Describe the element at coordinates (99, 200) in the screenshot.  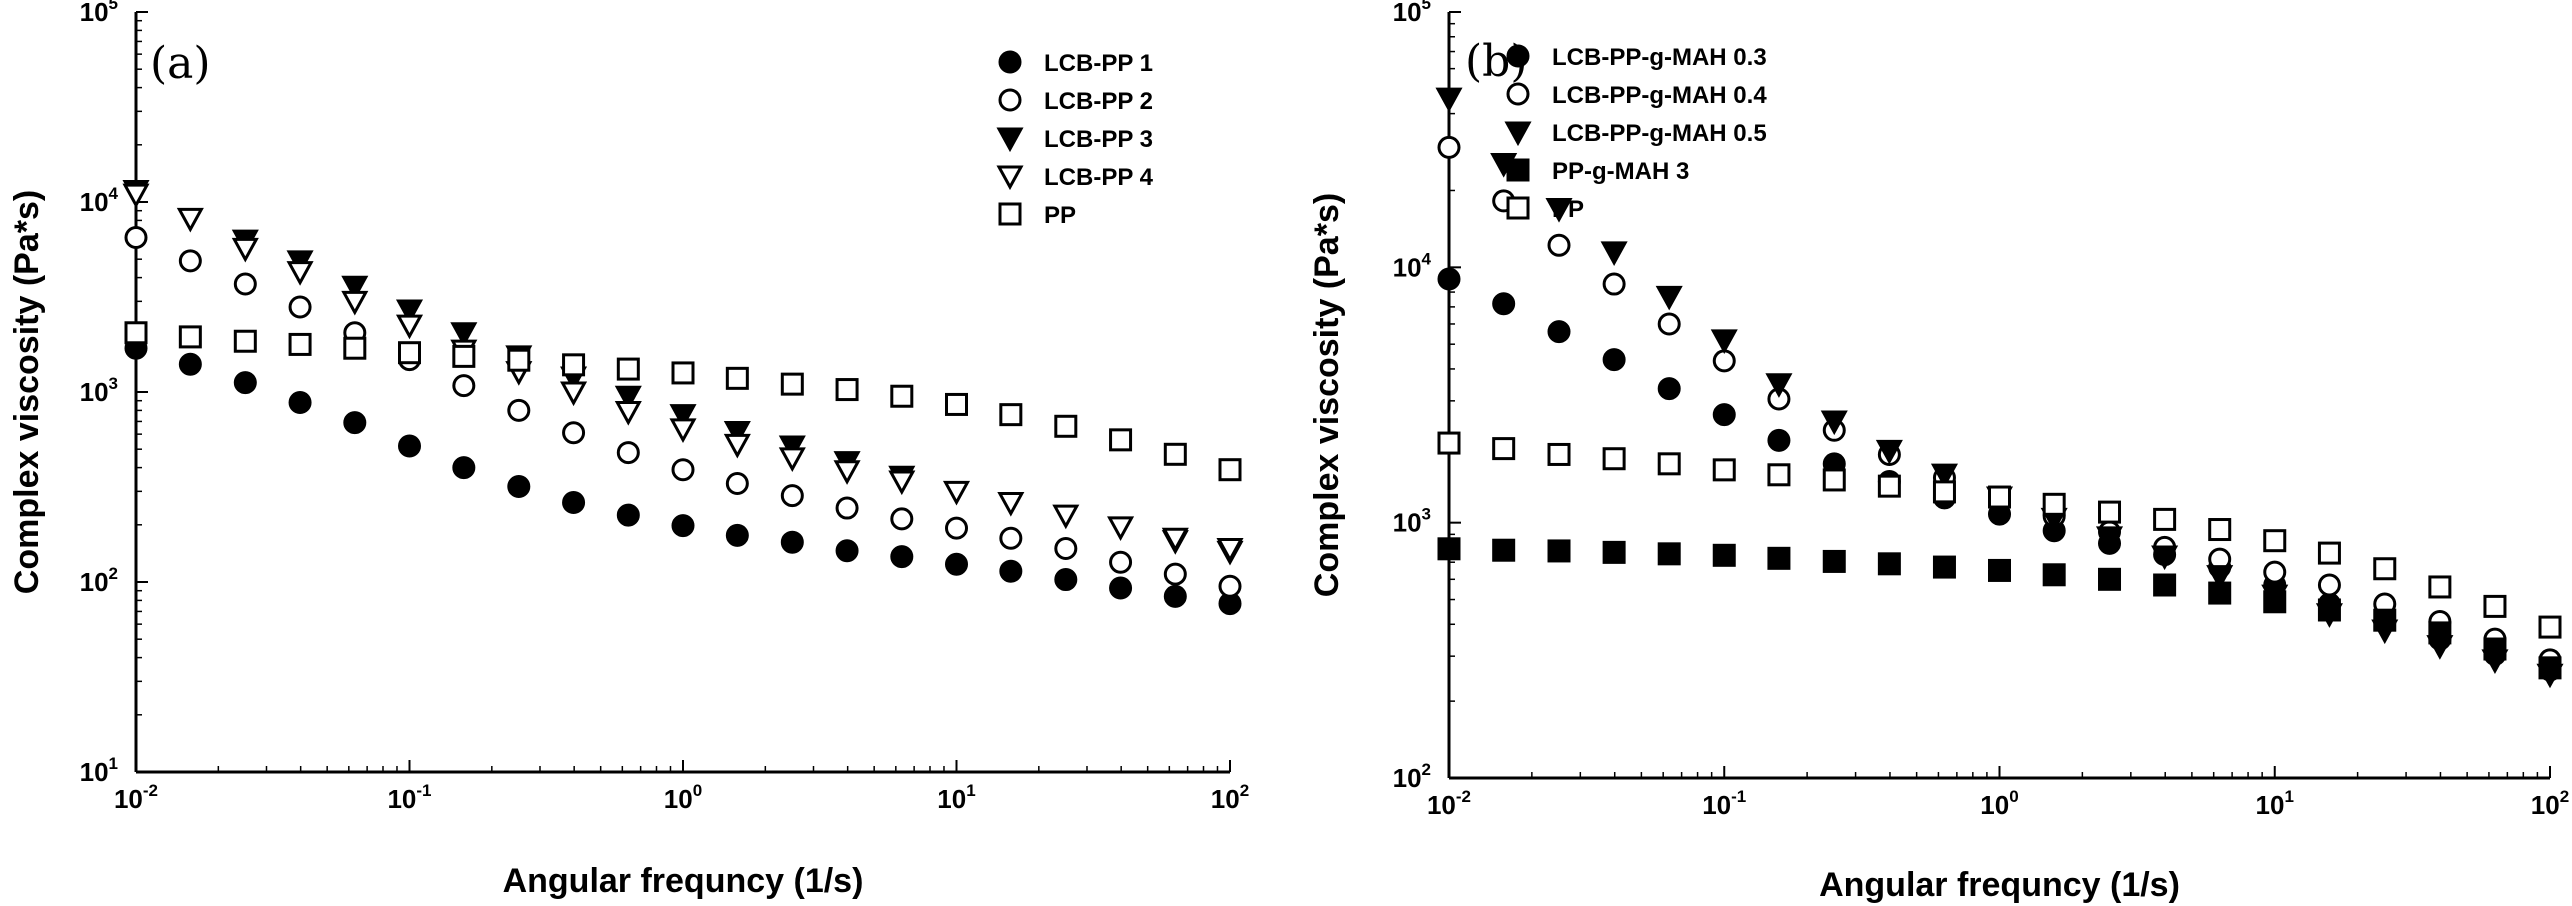
I see `y-tick-label: 10⁴` at that location.